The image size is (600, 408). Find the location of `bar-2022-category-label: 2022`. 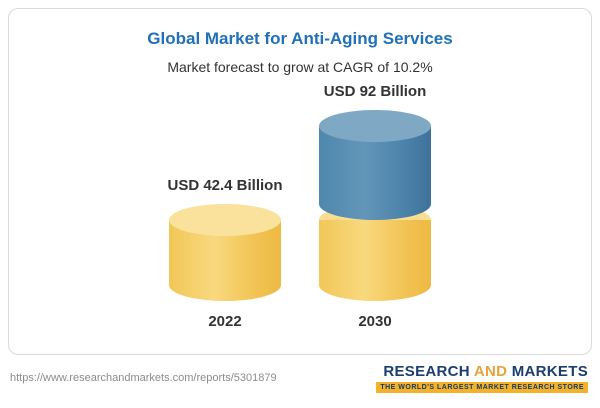

bar-2022-category-label: 2022 is located at coordinates (225, 321).